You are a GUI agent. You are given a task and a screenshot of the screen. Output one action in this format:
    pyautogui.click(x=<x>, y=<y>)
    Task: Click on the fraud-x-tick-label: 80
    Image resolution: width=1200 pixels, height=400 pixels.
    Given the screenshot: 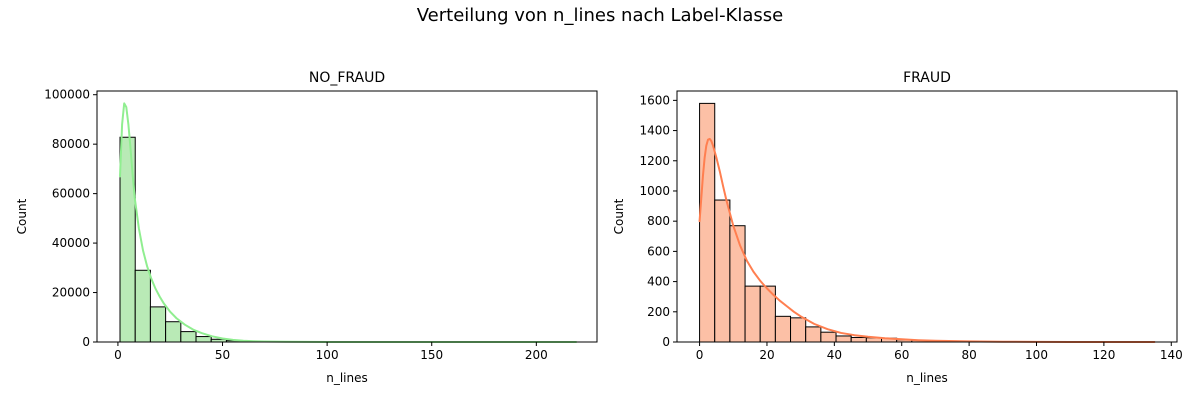 What is the action you would take?
    pyautogui.click(x=968, y=355)
    